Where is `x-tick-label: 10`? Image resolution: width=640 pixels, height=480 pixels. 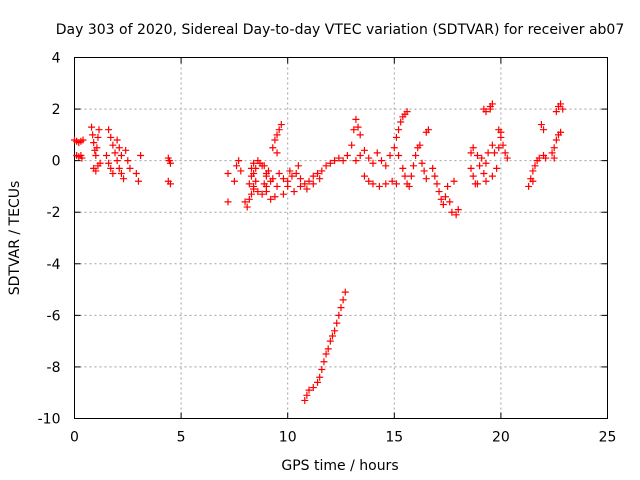 x-tick-label: 10 is located at coordinates (288, 438).